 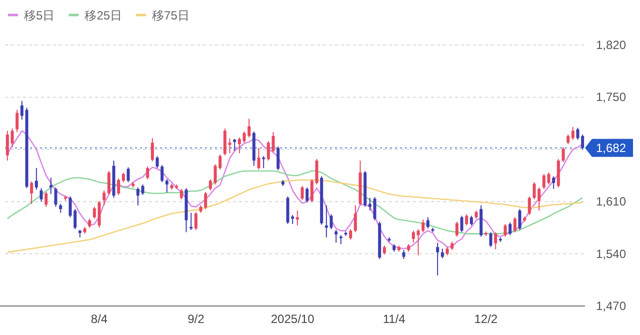 What do you see at coordinates (611, 201) in the screenshot?
I see `y-tick-label: 1,610` at bounding box center [611, 201].